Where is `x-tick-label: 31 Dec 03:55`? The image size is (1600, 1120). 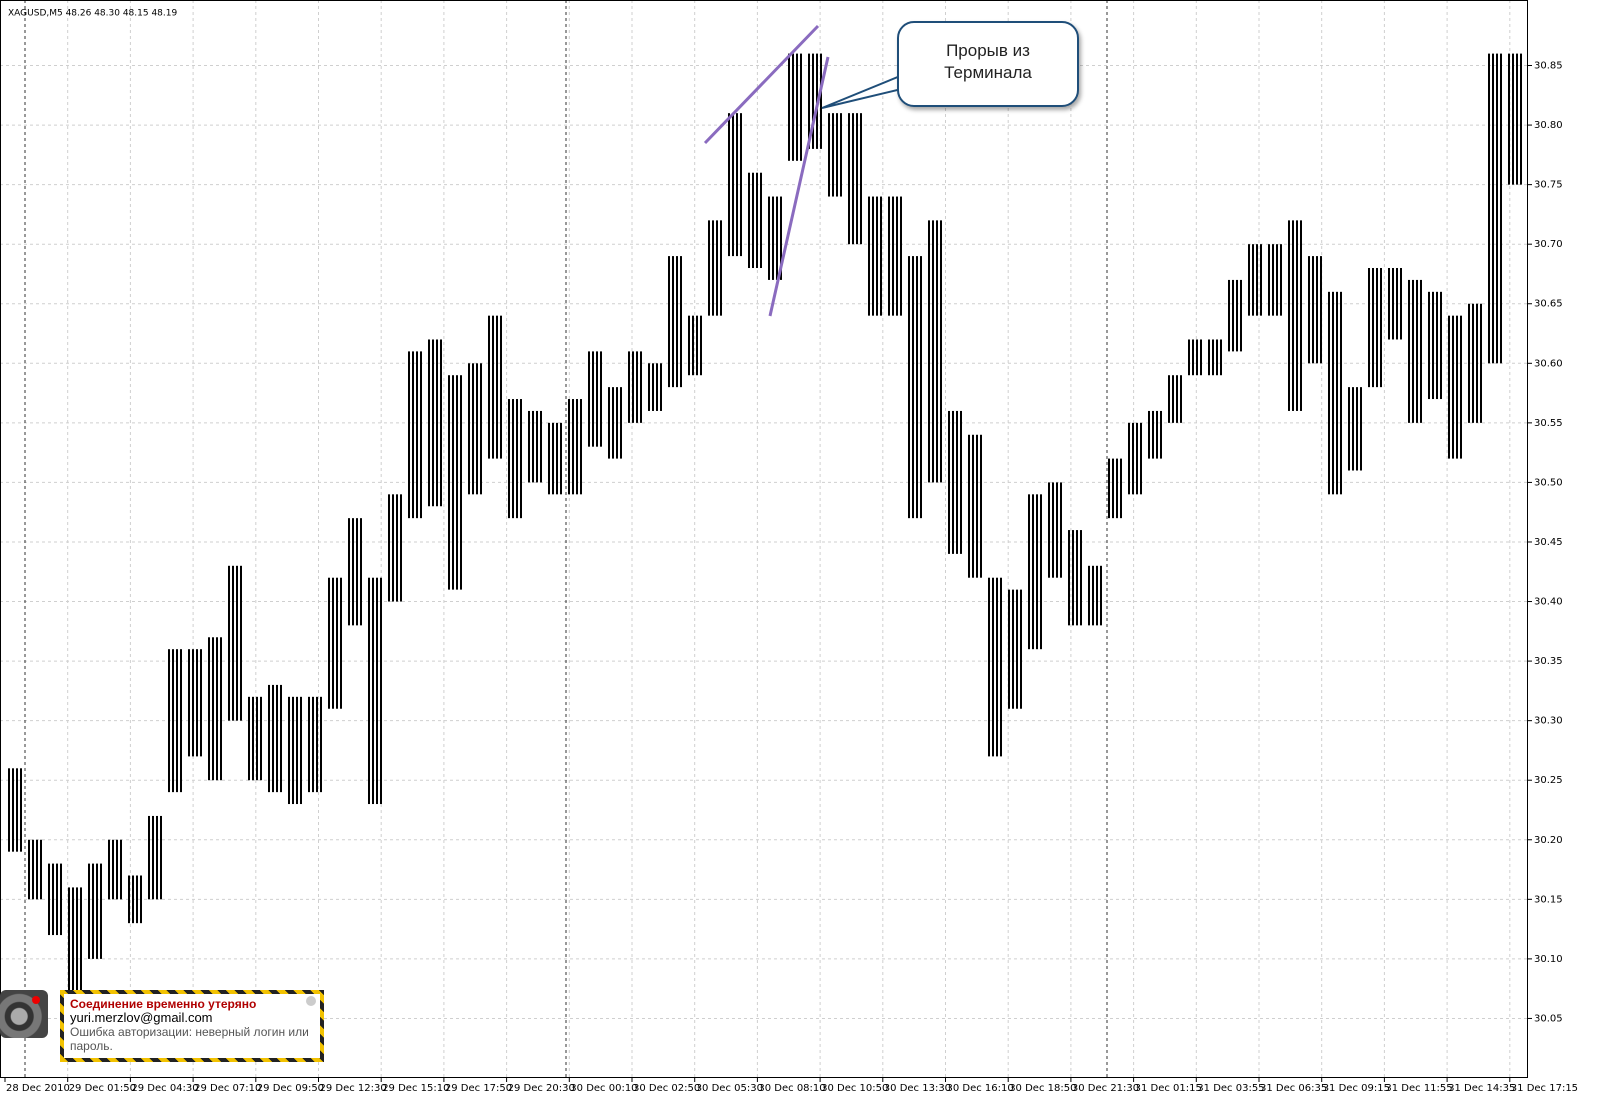
x-tick-label: 31 Dec 03:55 is located at coordinates (1230, 1088).